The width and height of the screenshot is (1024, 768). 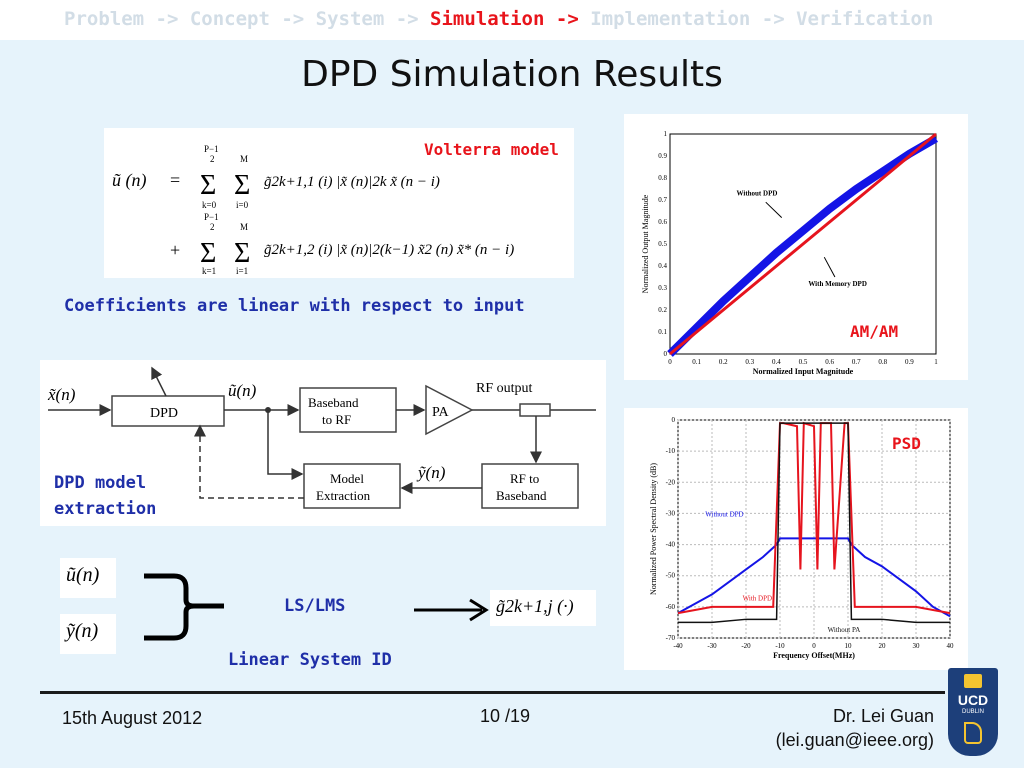 I want to click on y-tick-label: 0.4, so click(x=662, y=266).